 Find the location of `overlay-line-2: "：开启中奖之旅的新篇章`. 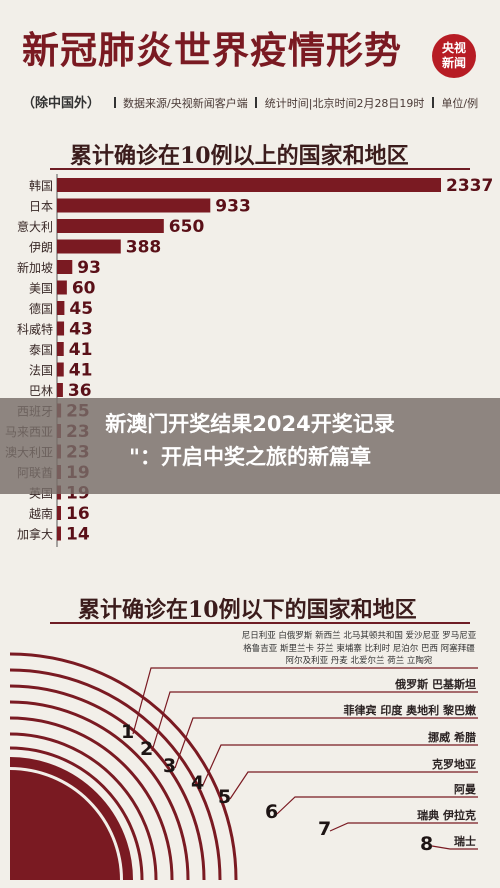

overlay-line-2: "：开启中奖之旅的新篇章 is located at coordinates (250, 457).